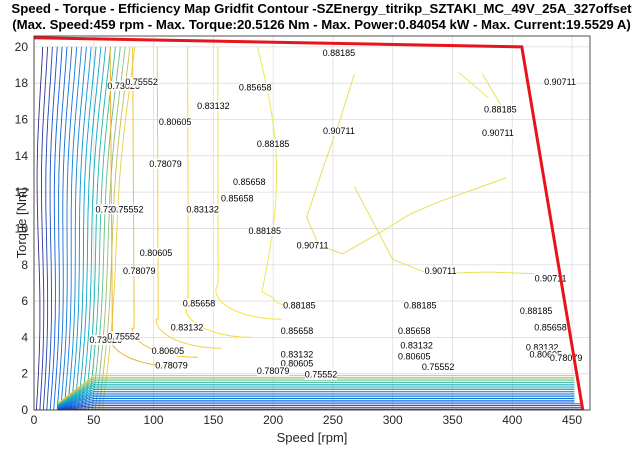 The width and height of the screenshot is (643, 460). I want to click on x-tick-label: 100, so click(154, 420).